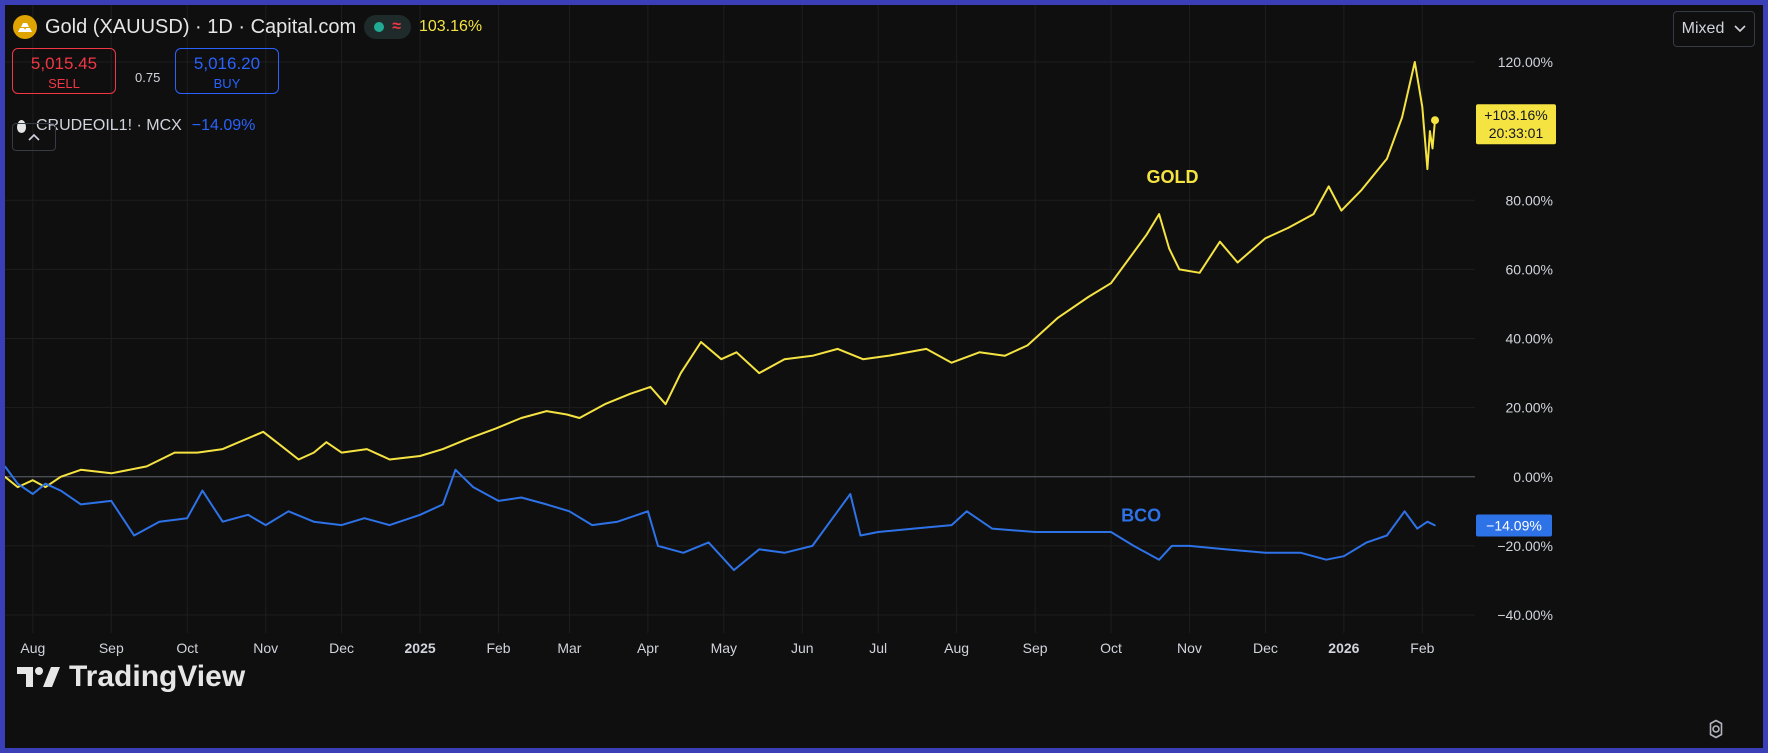 Image resolution: width=1768 pixels, height=753 pixels. I want to click on sell-button: 5,015.45 SELL, so click(64, 71).